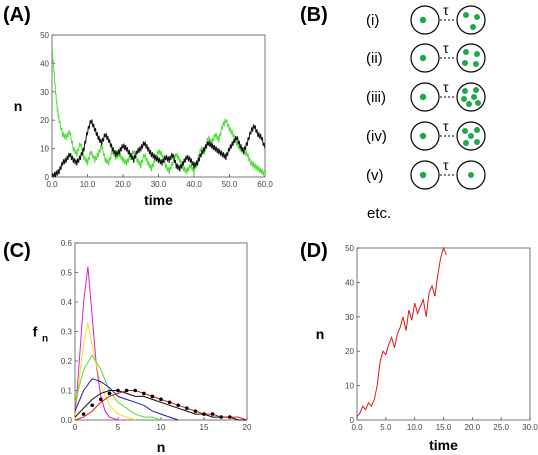 This screenshot has height=455, width=538. Describe the element at coordinates (349, 351) in the screenshot. I see `chart-d-ytick-label: 20` at that location.